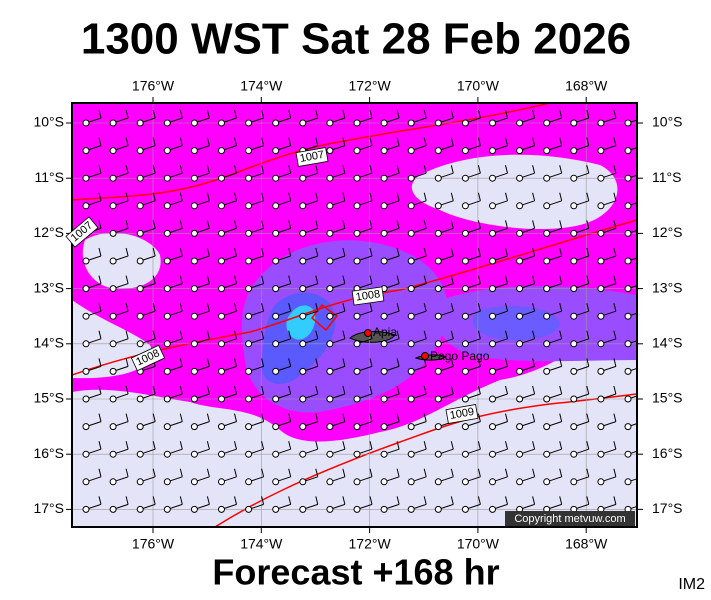 This screenshot has width=711, height=600. Describe the element at coordinates (666, 177) in the screenshot. I see `lat-label: 11°S` at that location.